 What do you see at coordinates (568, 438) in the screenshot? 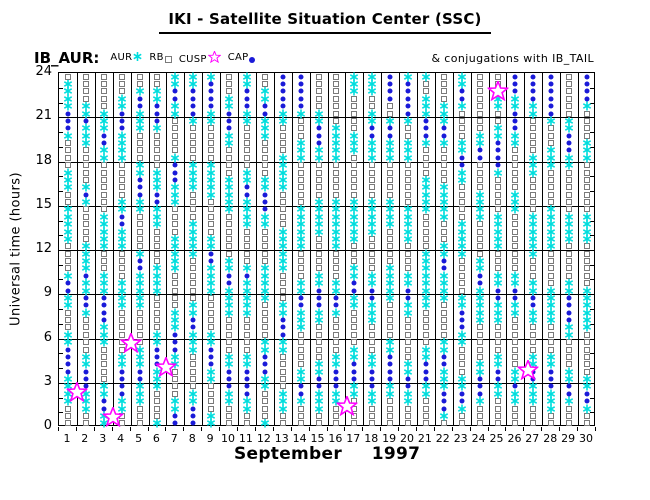
I see `day-label: 29` at bounding box center [568, 438].